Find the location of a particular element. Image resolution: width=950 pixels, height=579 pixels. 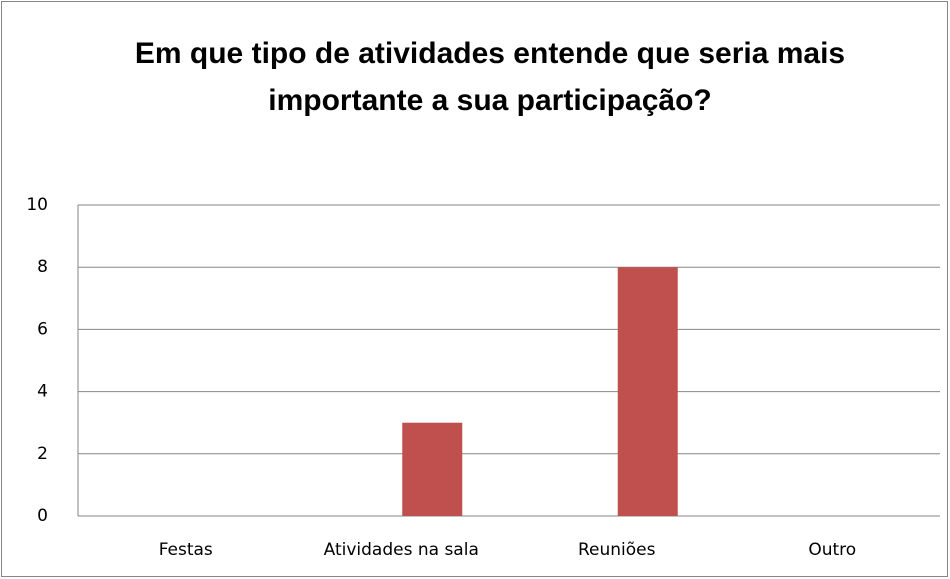

y-tick-label: 8 is located at coordinates (42, 267).